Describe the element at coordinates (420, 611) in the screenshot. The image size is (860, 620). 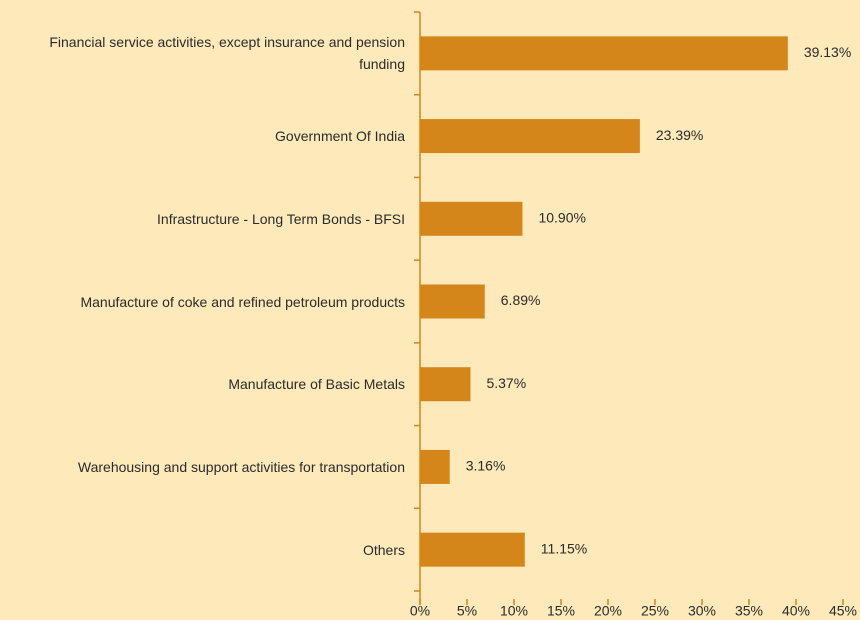
I see `x-tick-label: 0%` at that location.